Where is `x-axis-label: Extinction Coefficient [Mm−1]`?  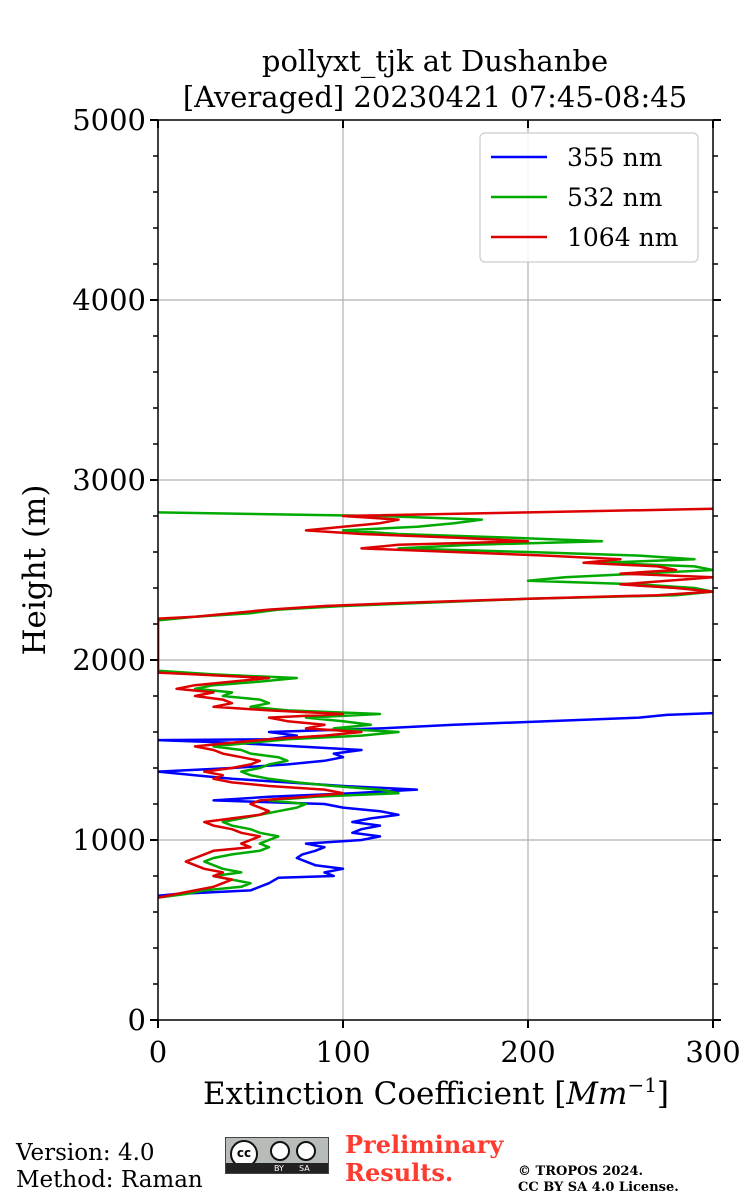 x-axis-label: Extinction Coefficient [Mm−1] is located at coordinates (436, 1092).